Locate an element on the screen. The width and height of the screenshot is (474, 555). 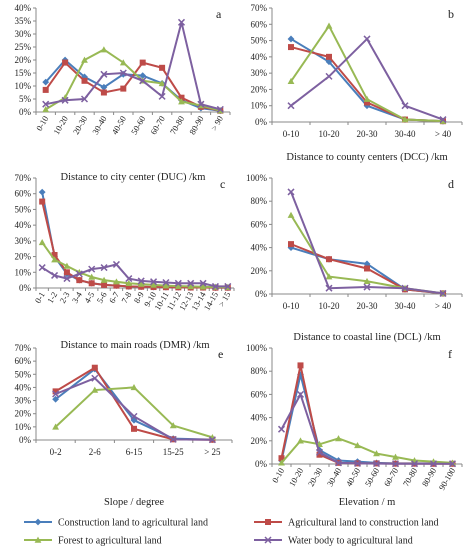
x-tick-label: 3-4 is located at coordinates (77, 296).